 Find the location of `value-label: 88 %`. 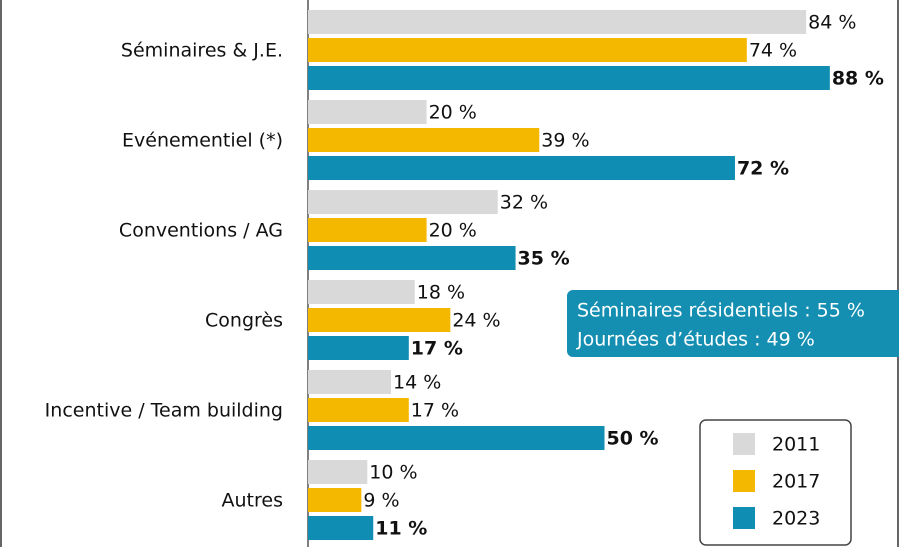

value-label: 88 % is located at coordinates (858, 79).